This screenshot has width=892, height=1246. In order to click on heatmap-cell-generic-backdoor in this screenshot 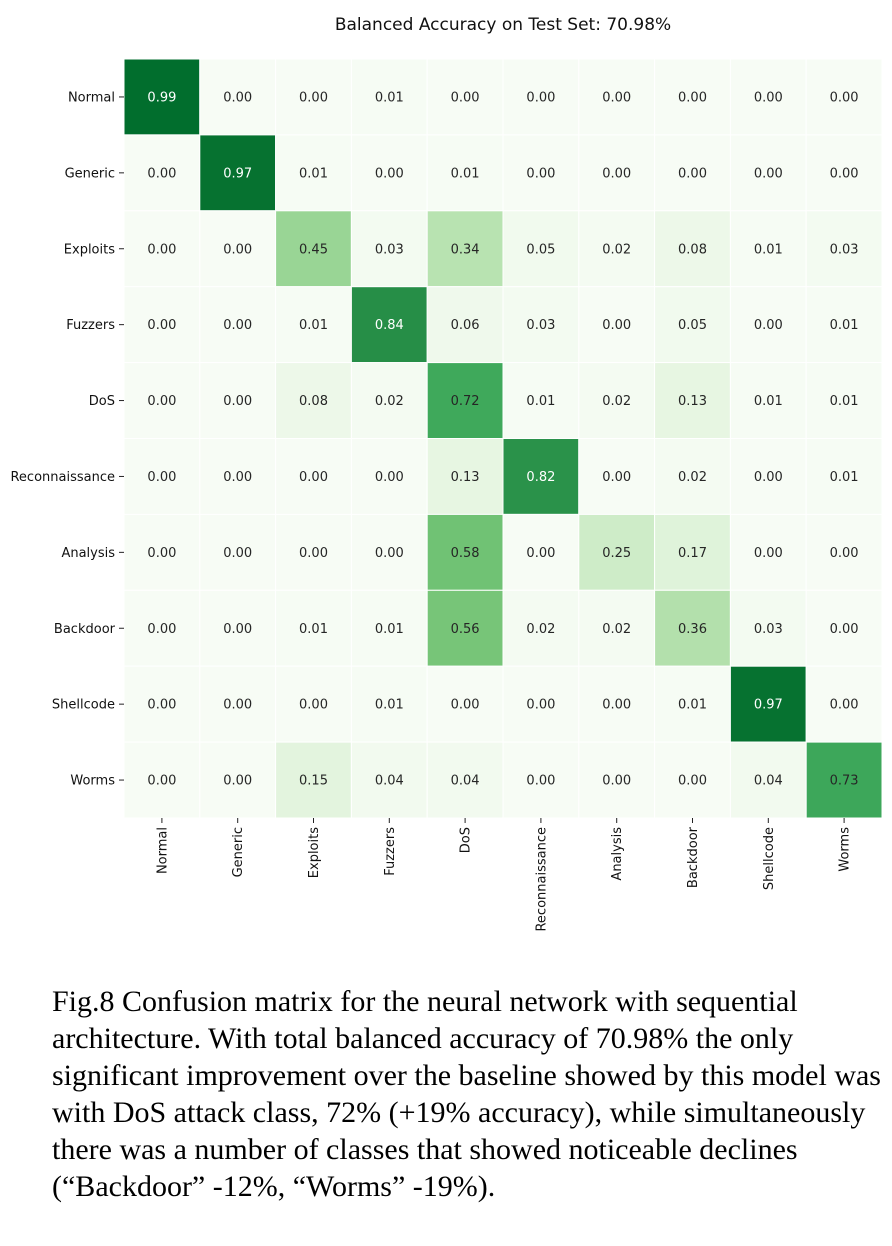, I will do `click(692, 173)`.